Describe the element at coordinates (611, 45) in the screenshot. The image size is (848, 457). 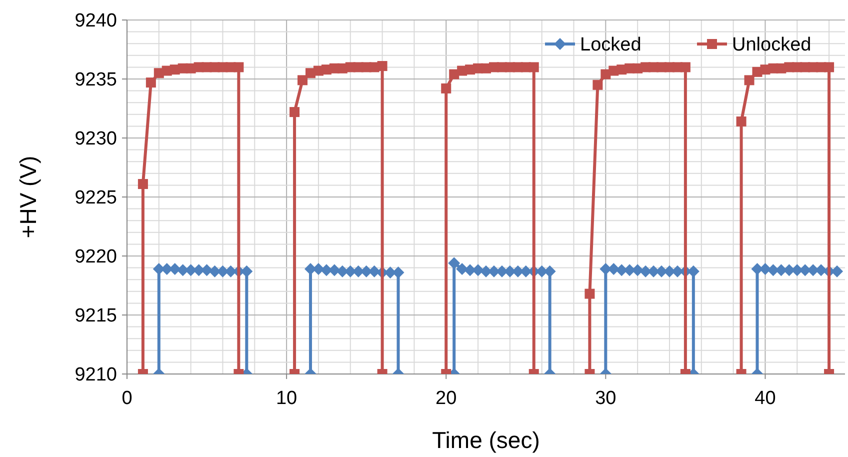
I see `legend-label: Locked` at that location.